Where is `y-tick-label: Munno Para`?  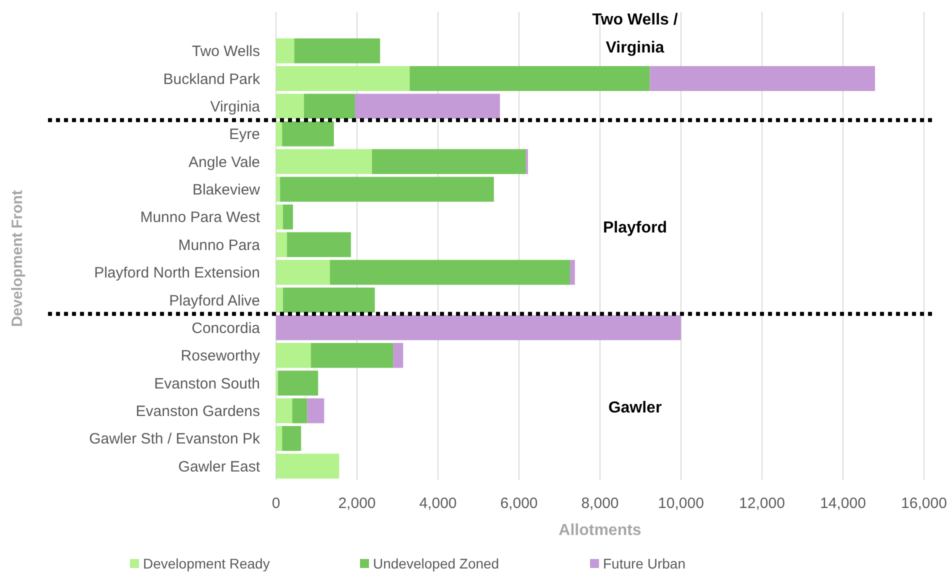 y-tick-label: Munno Para is located at coordinates (219, 245).